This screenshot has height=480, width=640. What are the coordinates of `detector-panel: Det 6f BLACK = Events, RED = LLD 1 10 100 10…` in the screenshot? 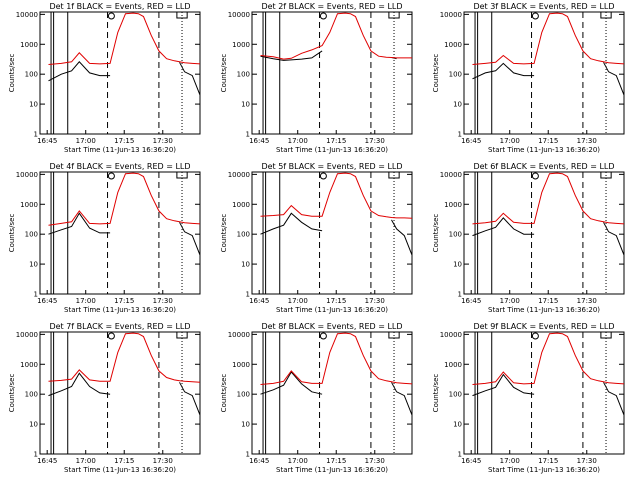 It's located at (528, 238).